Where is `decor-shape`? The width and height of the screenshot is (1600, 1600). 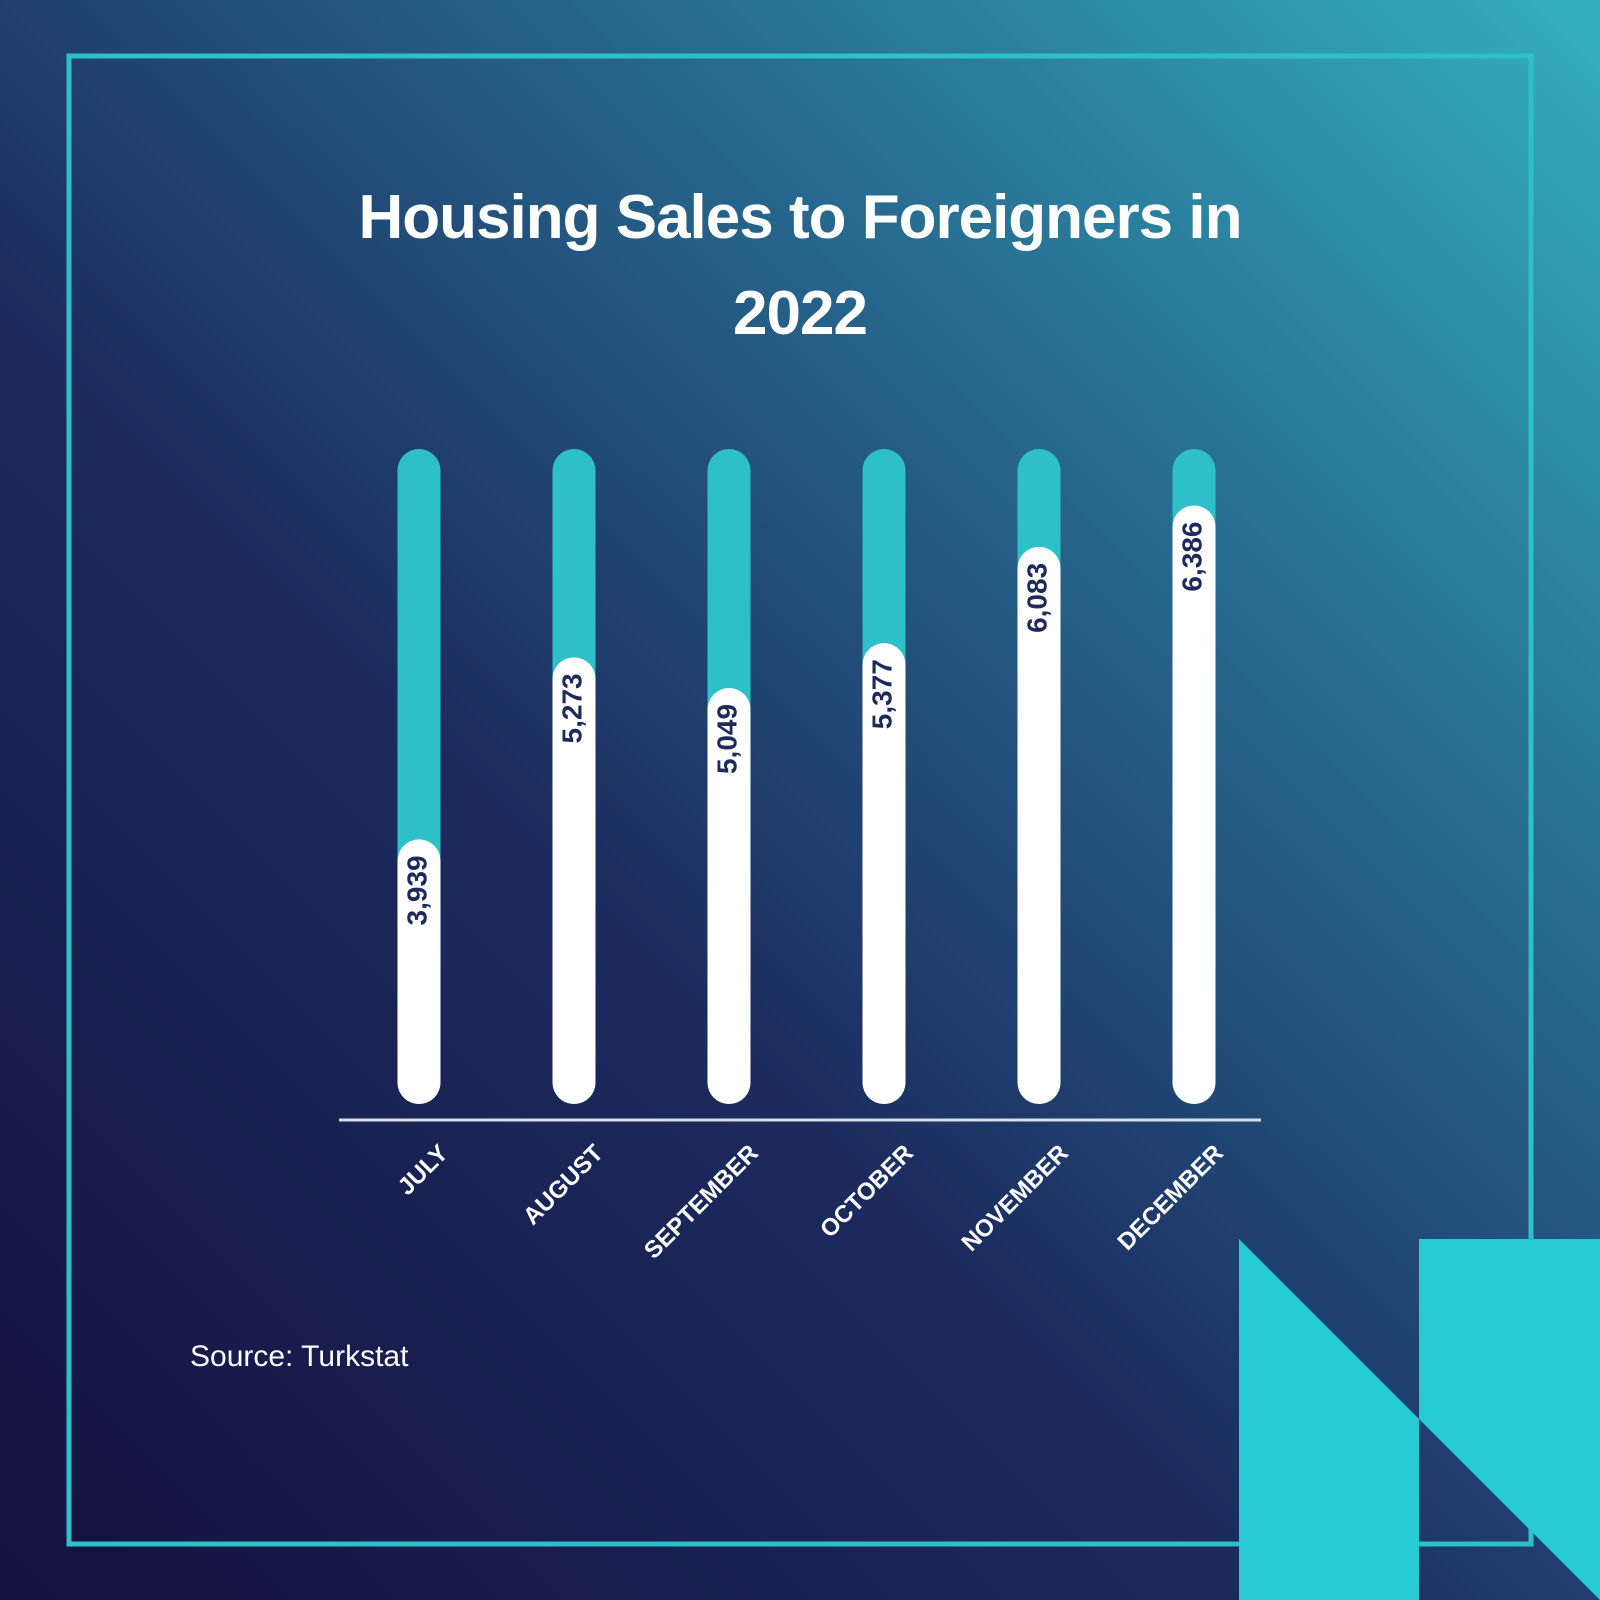 decor-shape is located at coordinates (1509, 1419).